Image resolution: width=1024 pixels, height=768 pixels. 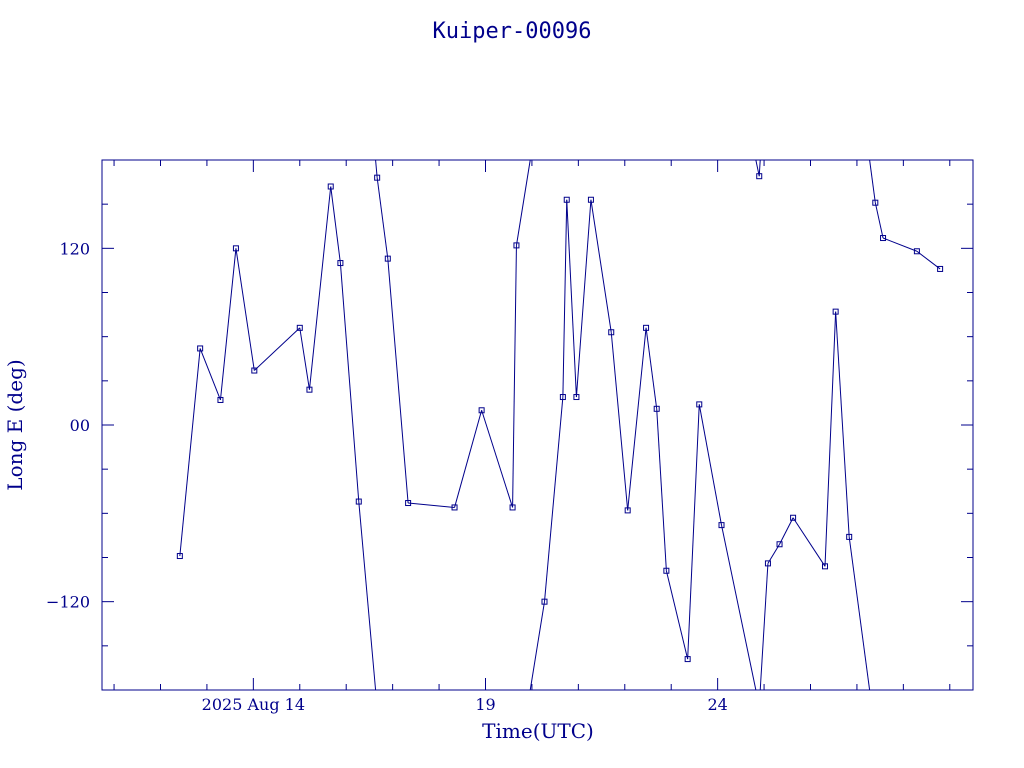 I want to click on x-tick-label: 2025 Aug 14, so click(x=253, y=704).